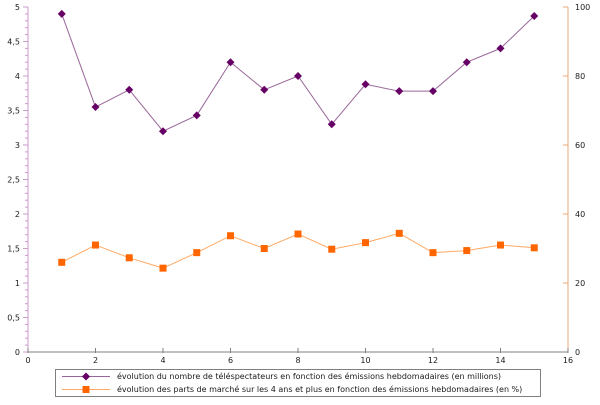 The width and height of the screenshot is (600, 405). I want to click on left-axis-tick-label: 2, so click(17, 214).